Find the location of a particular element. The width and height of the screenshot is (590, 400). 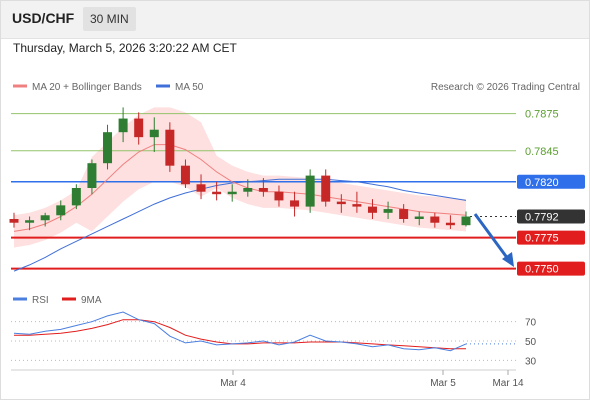

rsi-lines is located at coordinates (264, 331).